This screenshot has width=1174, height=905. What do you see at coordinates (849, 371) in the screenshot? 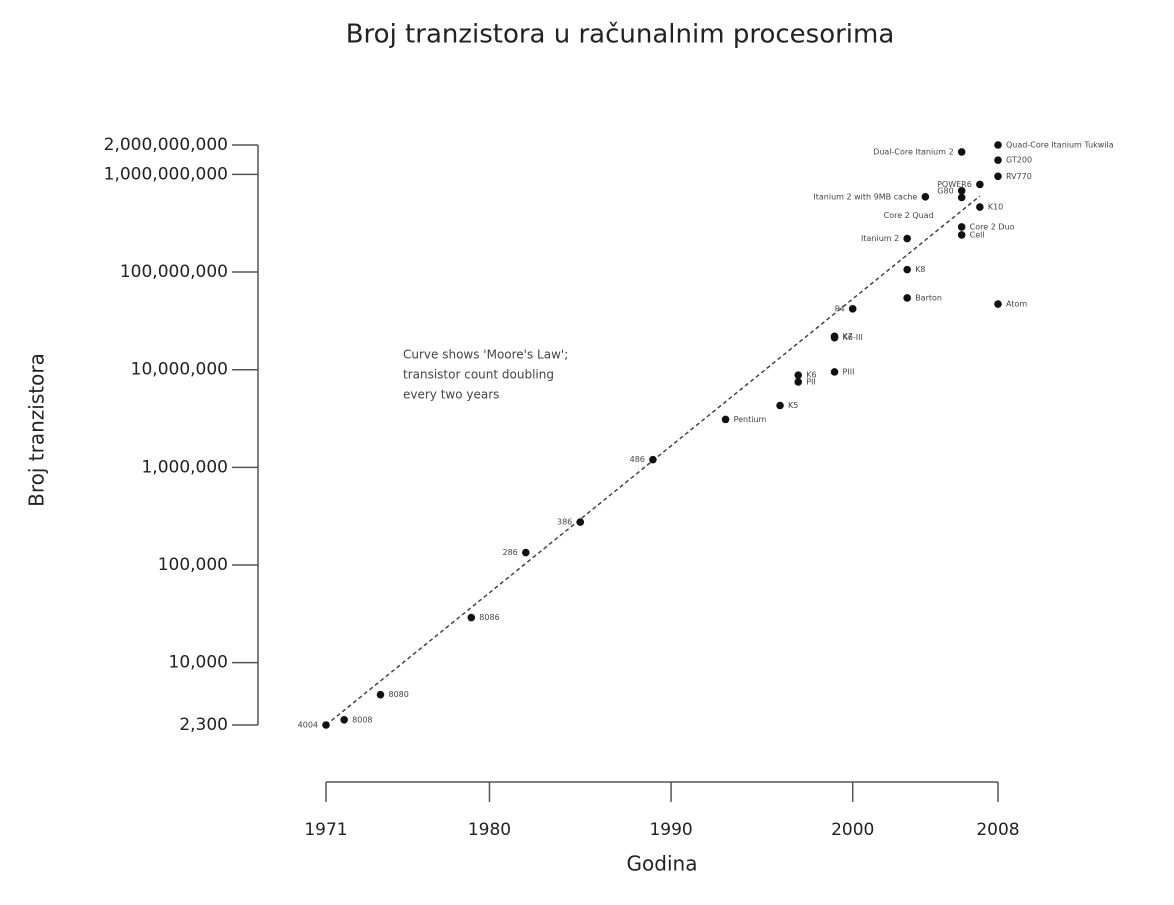
I see `point-label: PIII` at bounding box center [849, 371].